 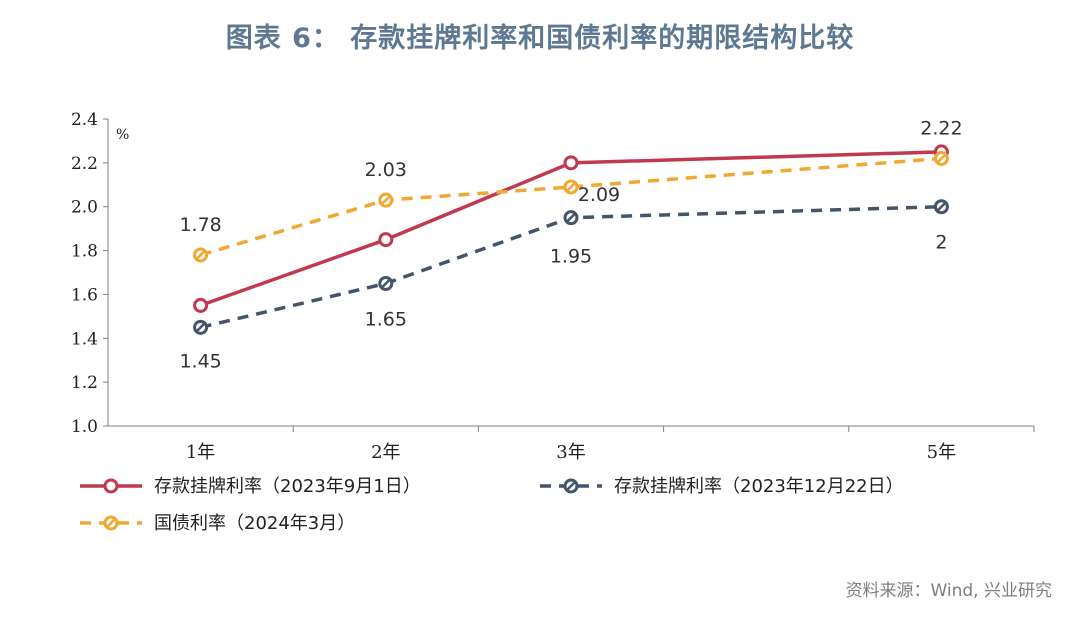 I want to click on x-tick-label: 1年, so click(x=200, y=452).